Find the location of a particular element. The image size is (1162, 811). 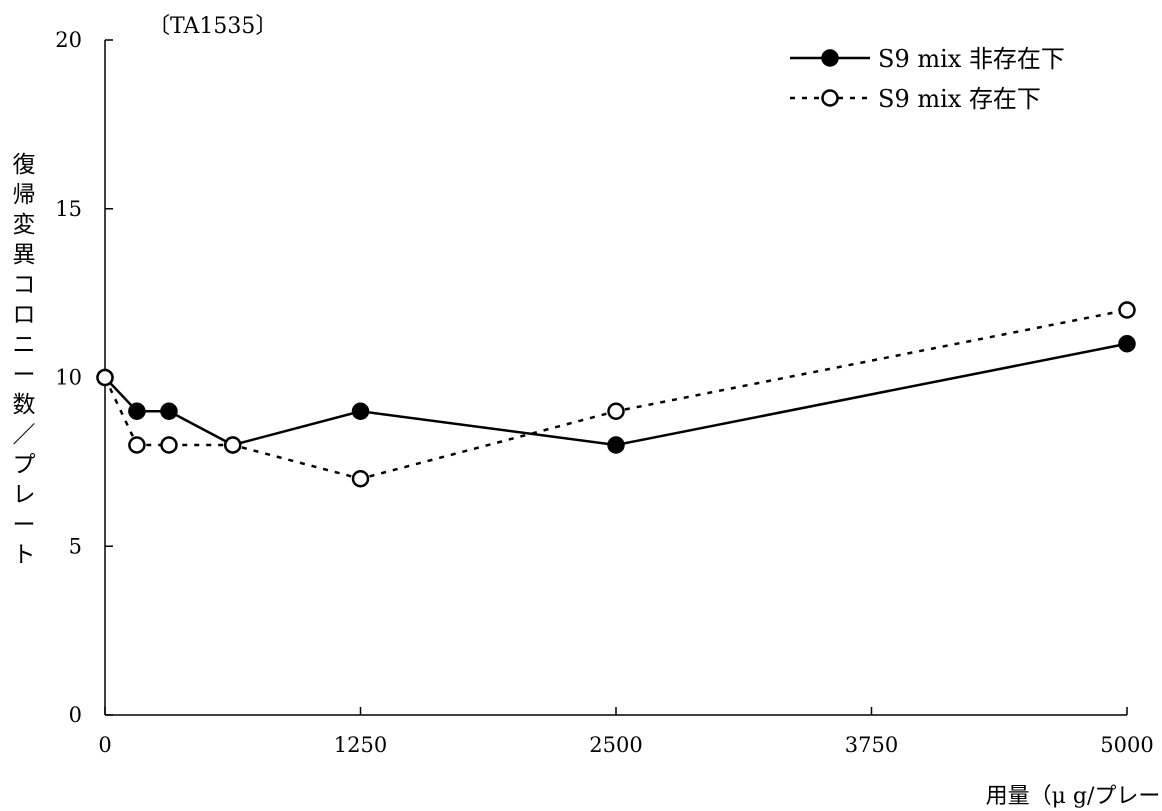

x-tick-label: 5000 is located at coordinates (1126, 745).